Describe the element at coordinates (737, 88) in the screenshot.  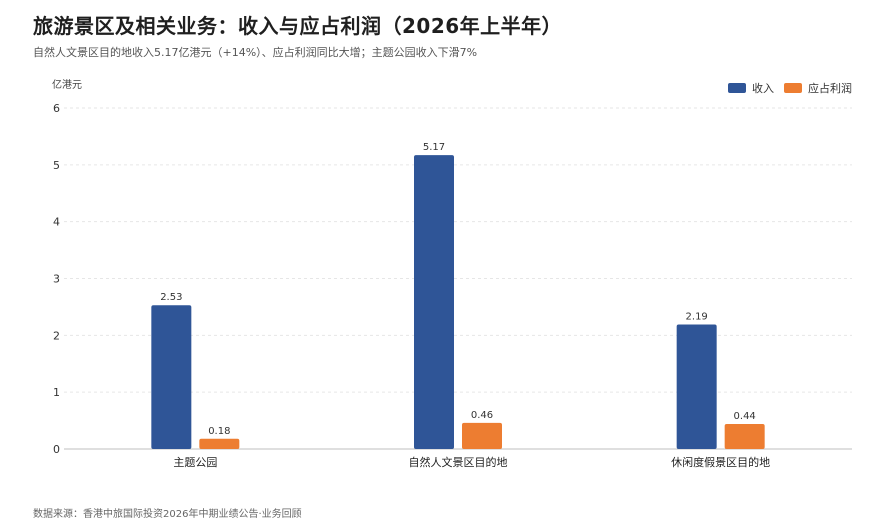
I see `legend-swatch-revenue` at that location.